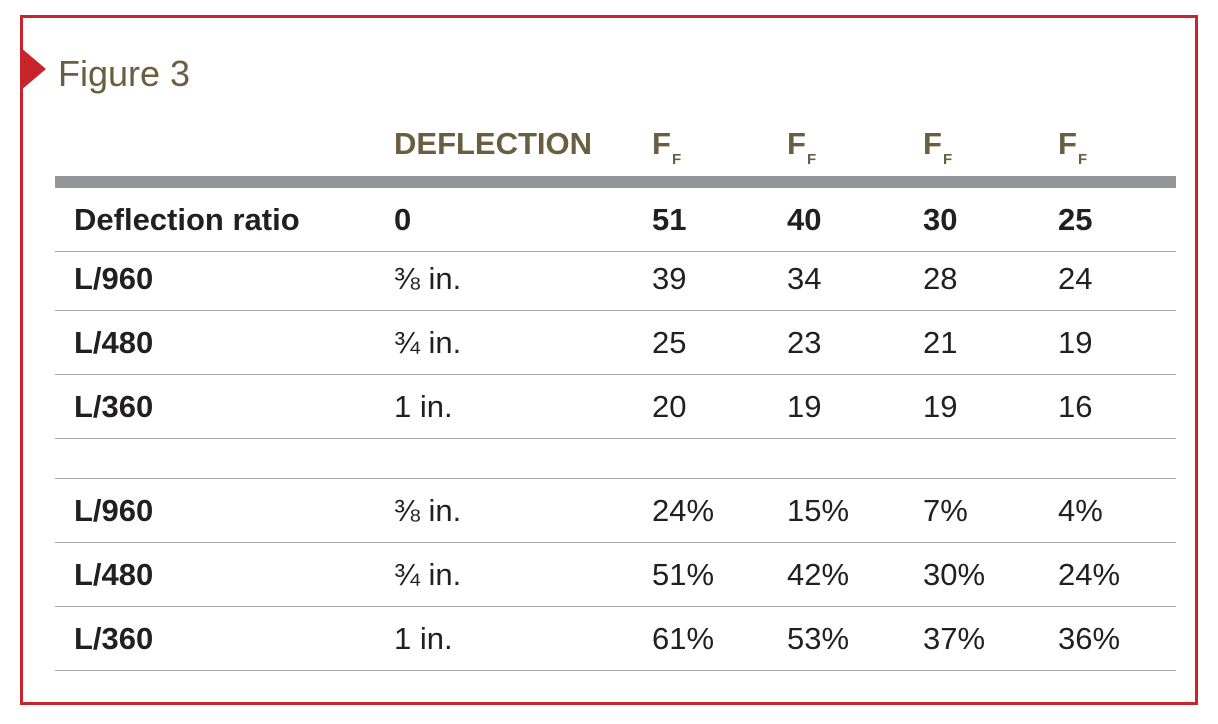 This screenshot has width=1218, height=724. I want to click on table-row: L/960 ⅜ in. 39 34 28 24, so click(615, 279).